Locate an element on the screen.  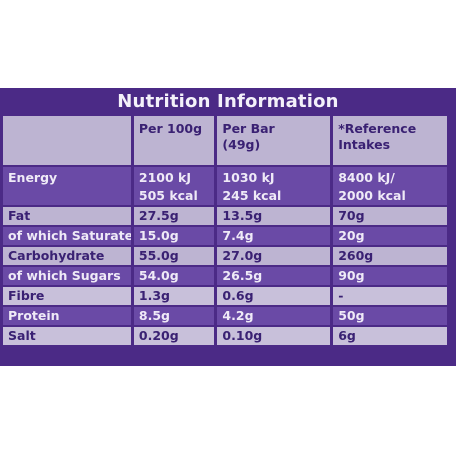
value-per-100g: 27.5g is located at coordinates (174, 216).